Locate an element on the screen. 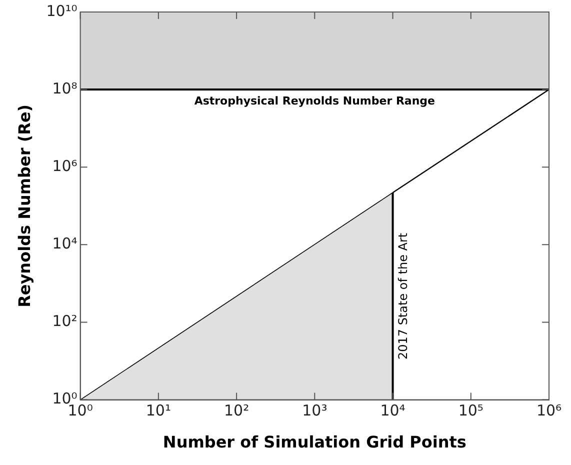 The height and width of the screenshot is (465, 571). y-tick-label: 10⁴ is located at coordinates (65, 243).